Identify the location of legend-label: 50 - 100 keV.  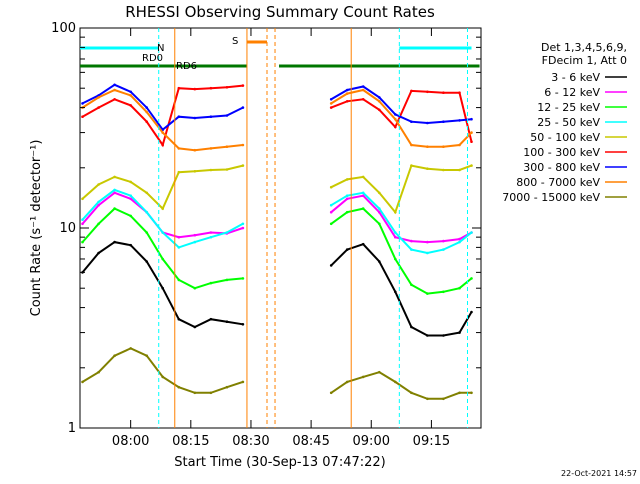
(565, 137).